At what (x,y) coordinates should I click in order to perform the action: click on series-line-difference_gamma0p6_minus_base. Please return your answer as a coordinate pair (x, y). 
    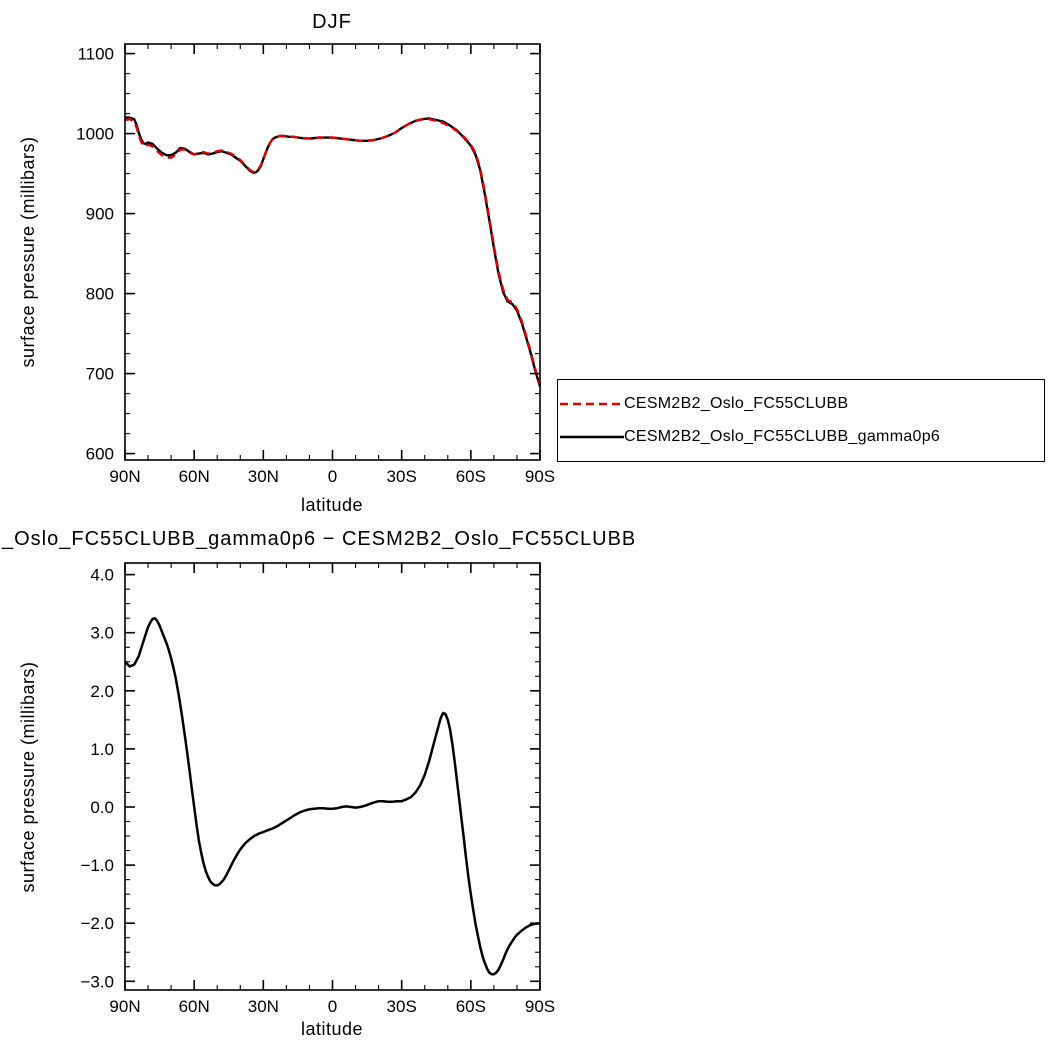
    Looking at the image, I should click on (332, 796).